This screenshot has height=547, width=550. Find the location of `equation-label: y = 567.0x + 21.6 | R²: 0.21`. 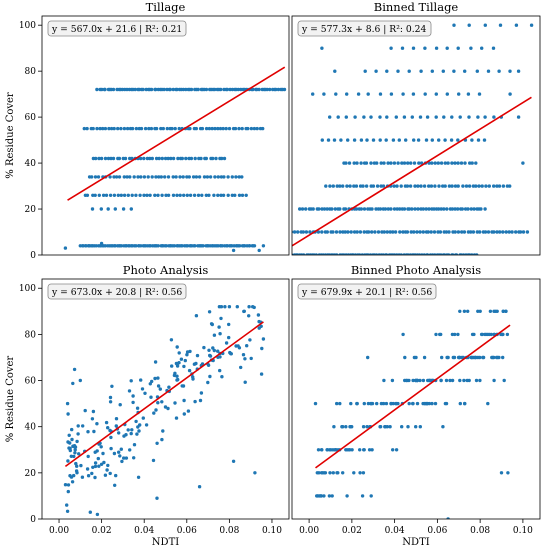

equation-label: y = 567.0x + 21.6 | R²: 0.21 is located at coordinates (116, 29).